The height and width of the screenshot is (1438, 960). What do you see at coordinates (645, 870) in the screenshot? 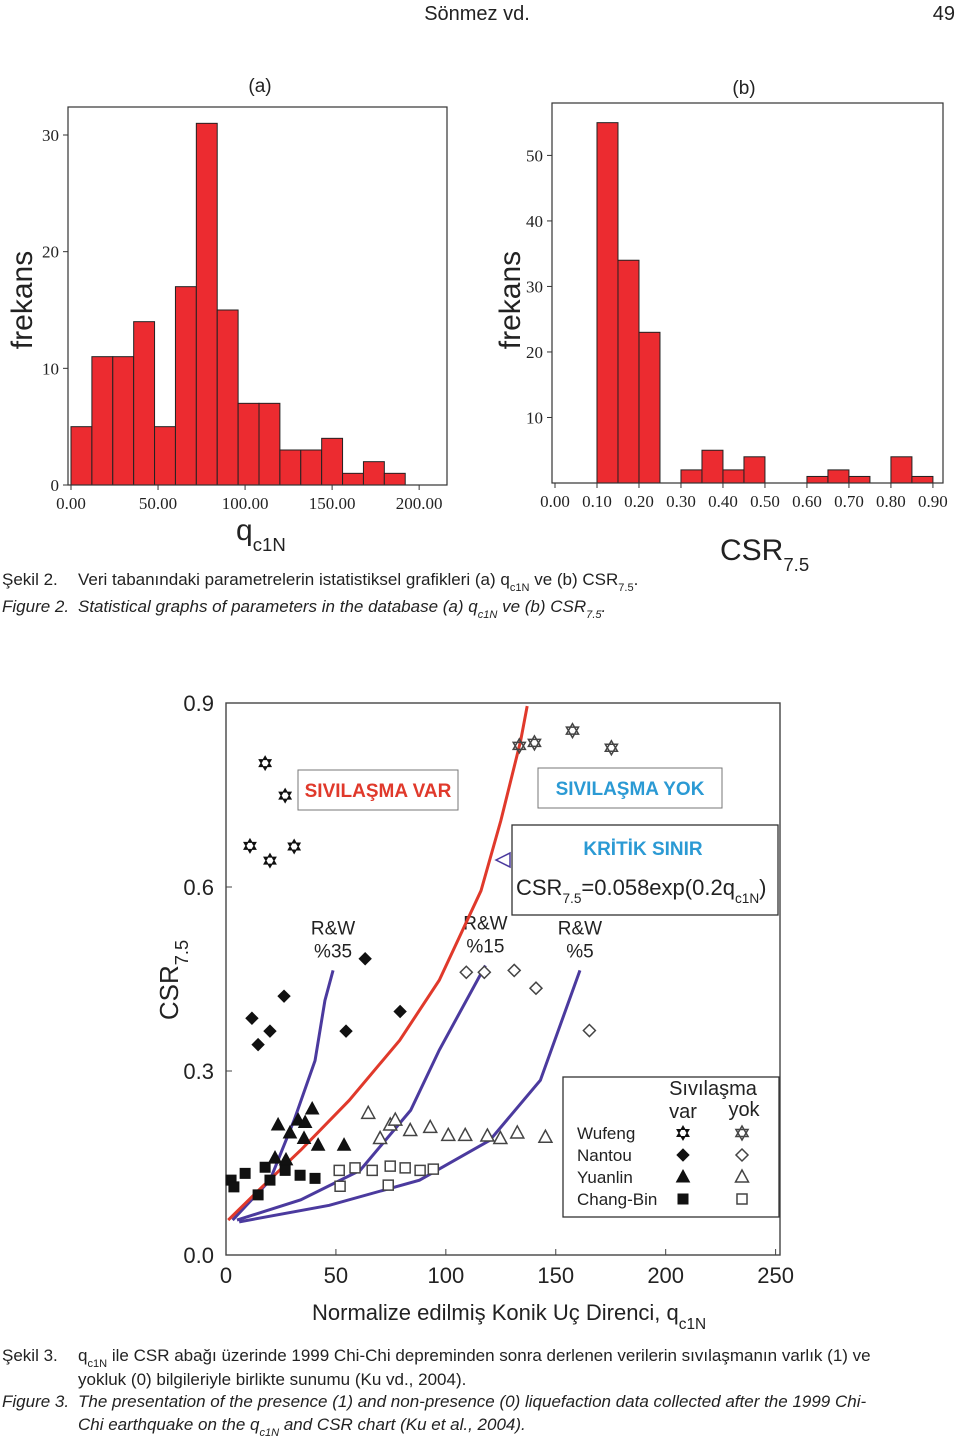
I see `formula-box` at bounding box center [645, 870].